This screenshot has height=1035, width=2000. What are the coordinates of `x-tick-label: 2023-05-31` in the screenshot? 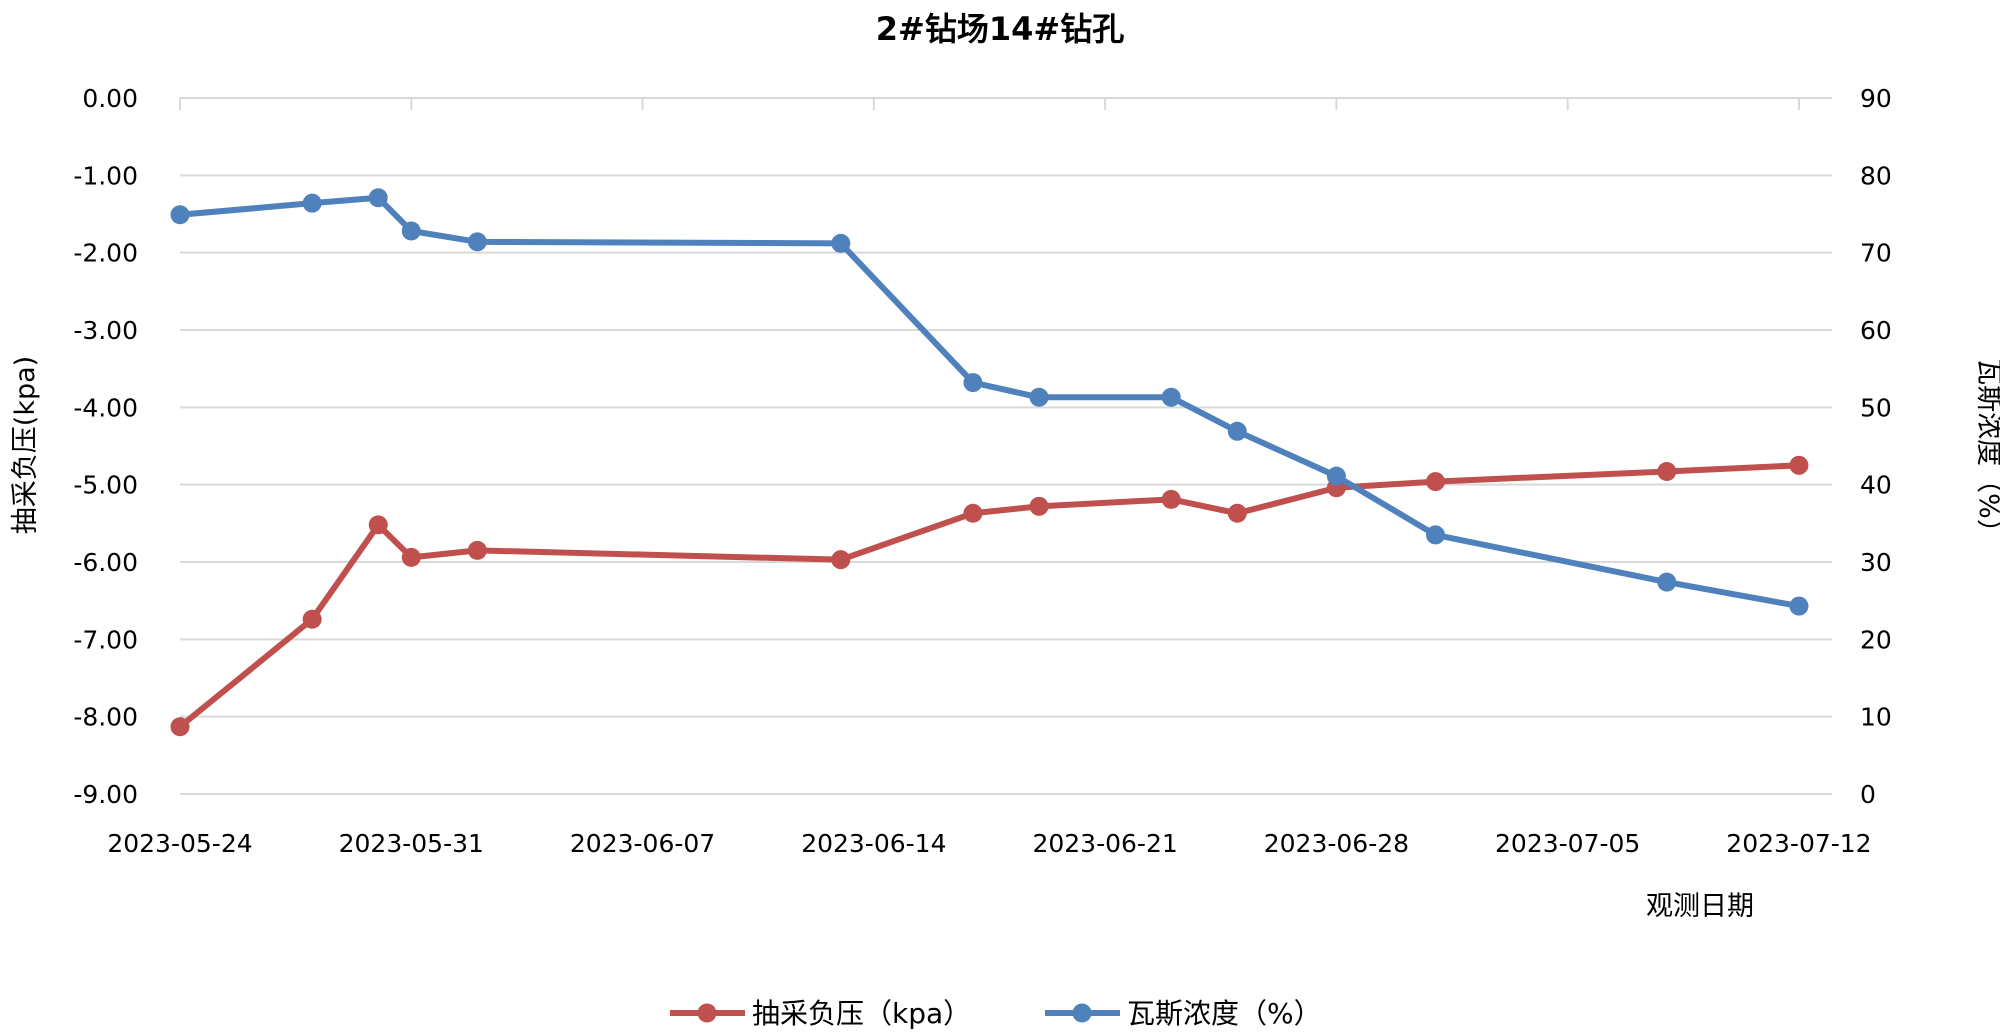 It's located at (411, 843).